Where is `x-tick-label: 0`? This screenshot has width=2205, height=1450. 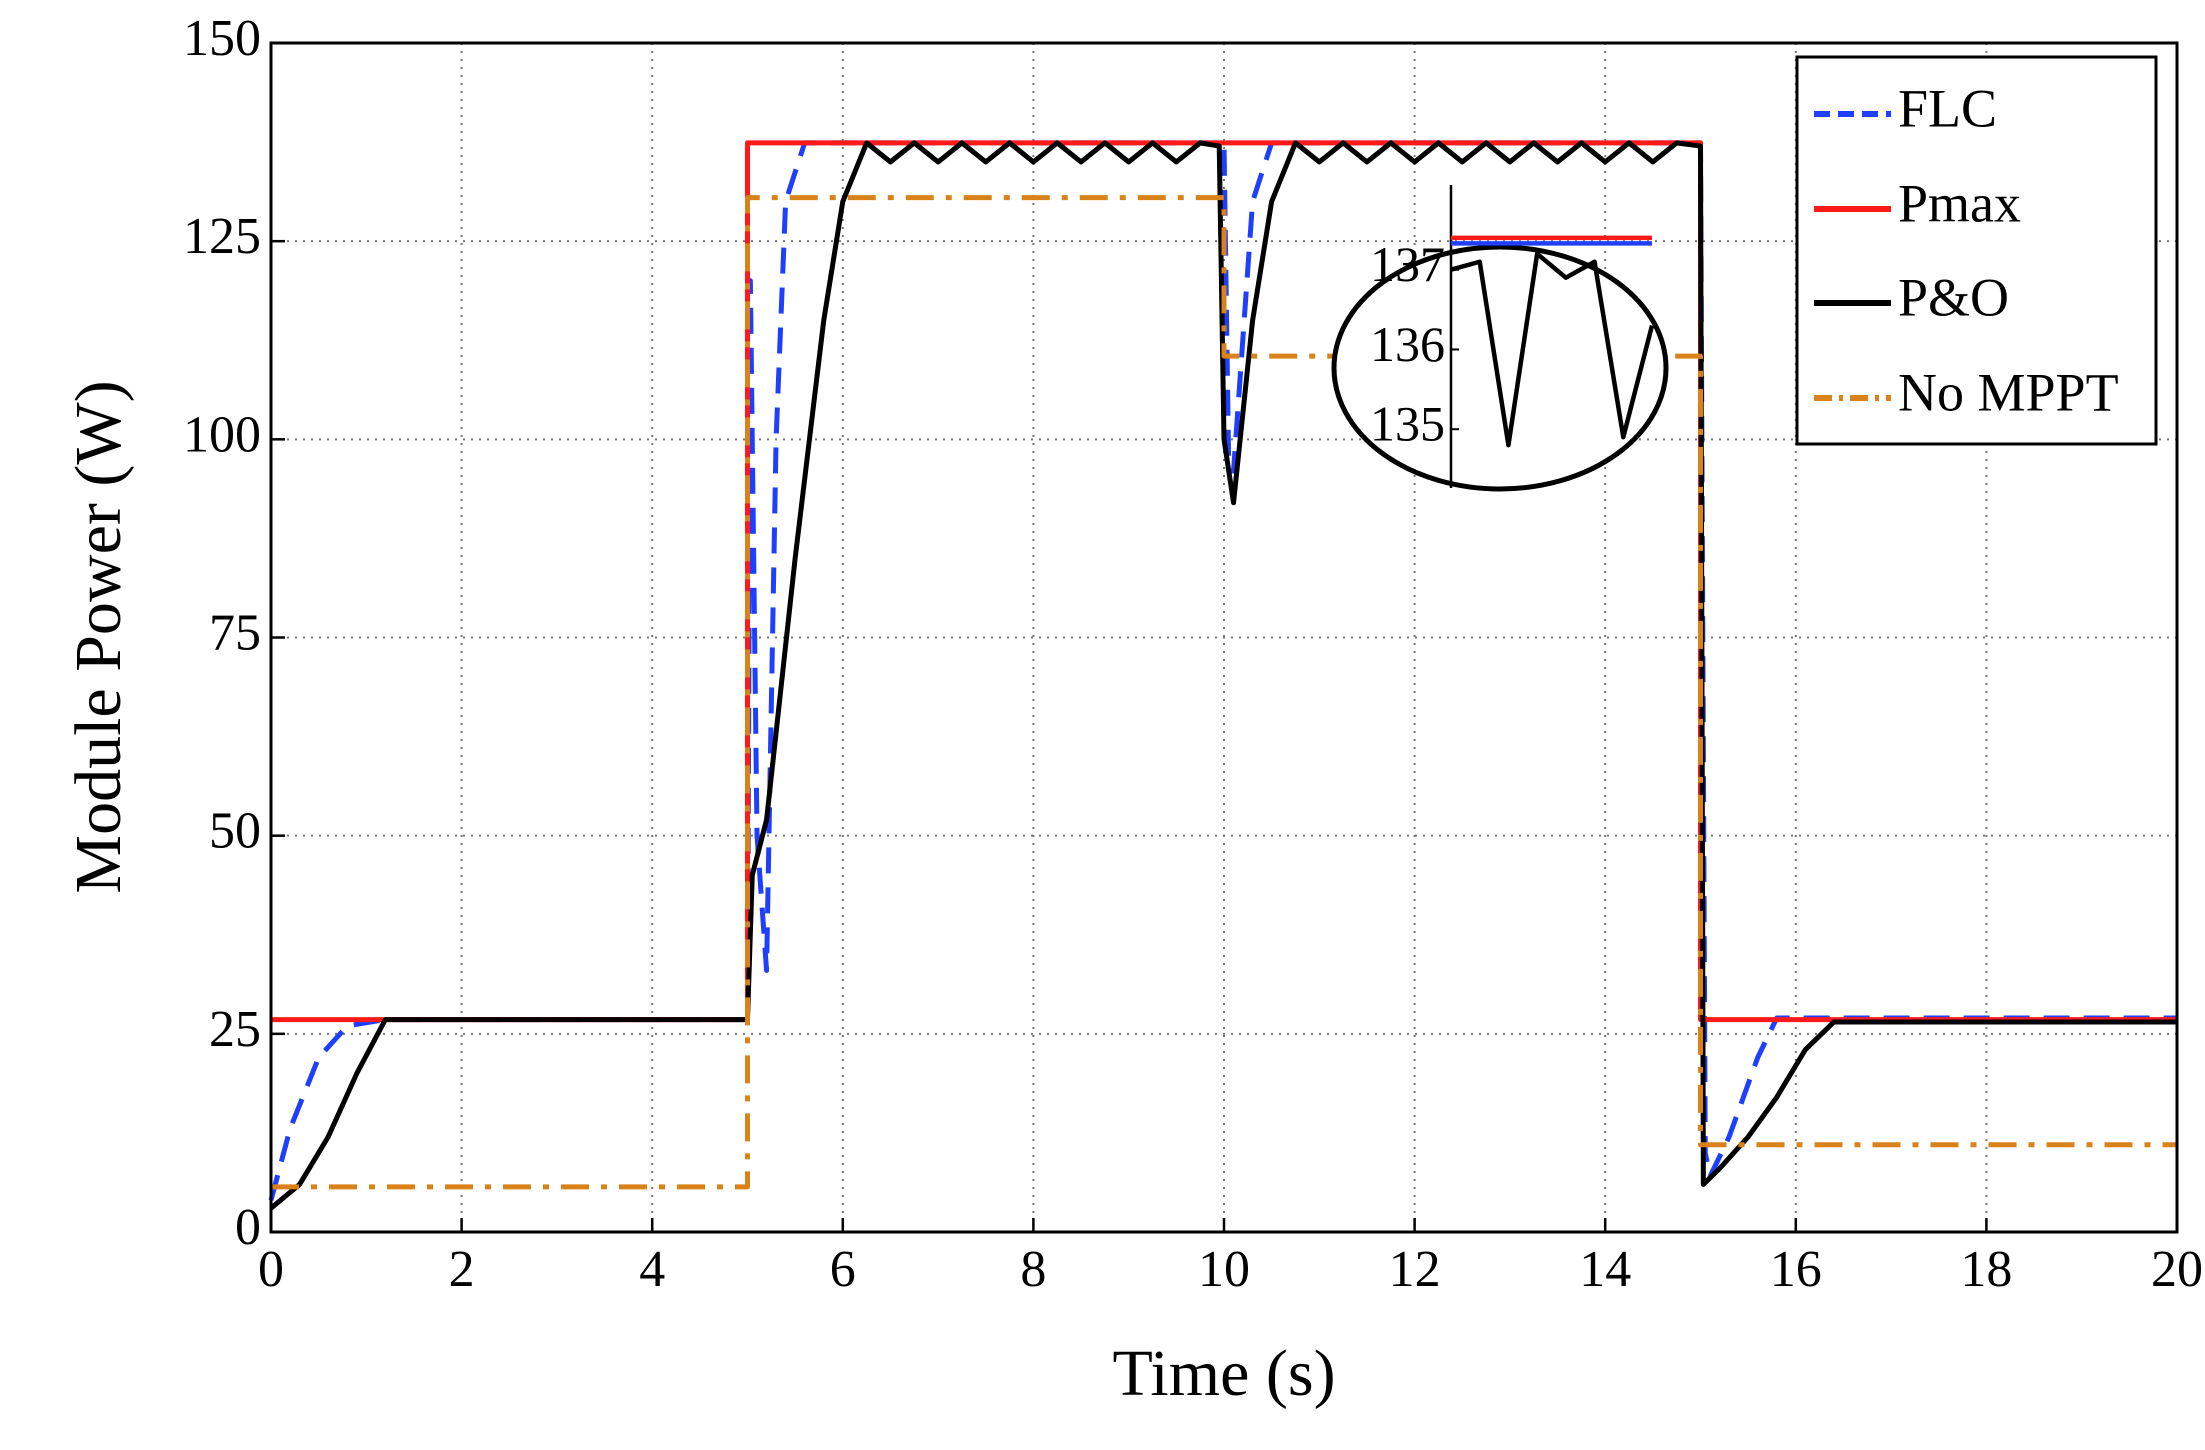 x-tick-label: 0 is located at coordinates (271, 1269).